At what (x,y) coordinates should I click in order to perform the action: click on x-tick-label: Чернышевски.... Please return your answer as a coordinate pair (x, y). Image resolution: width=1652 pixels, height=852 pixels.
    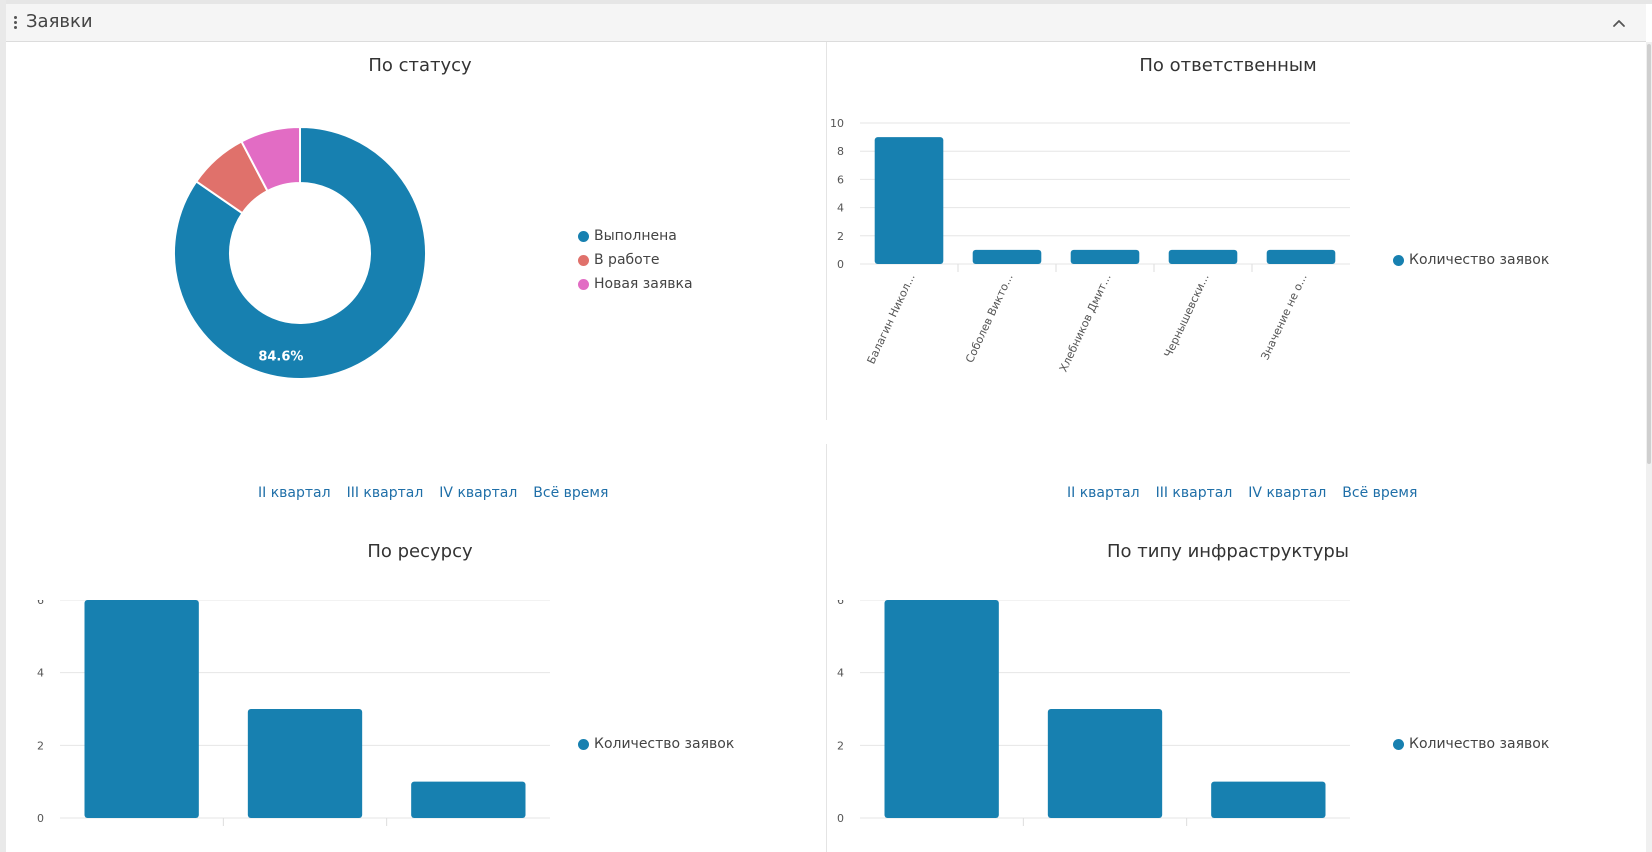
    Looking at the image, I should click on (1187, 316).